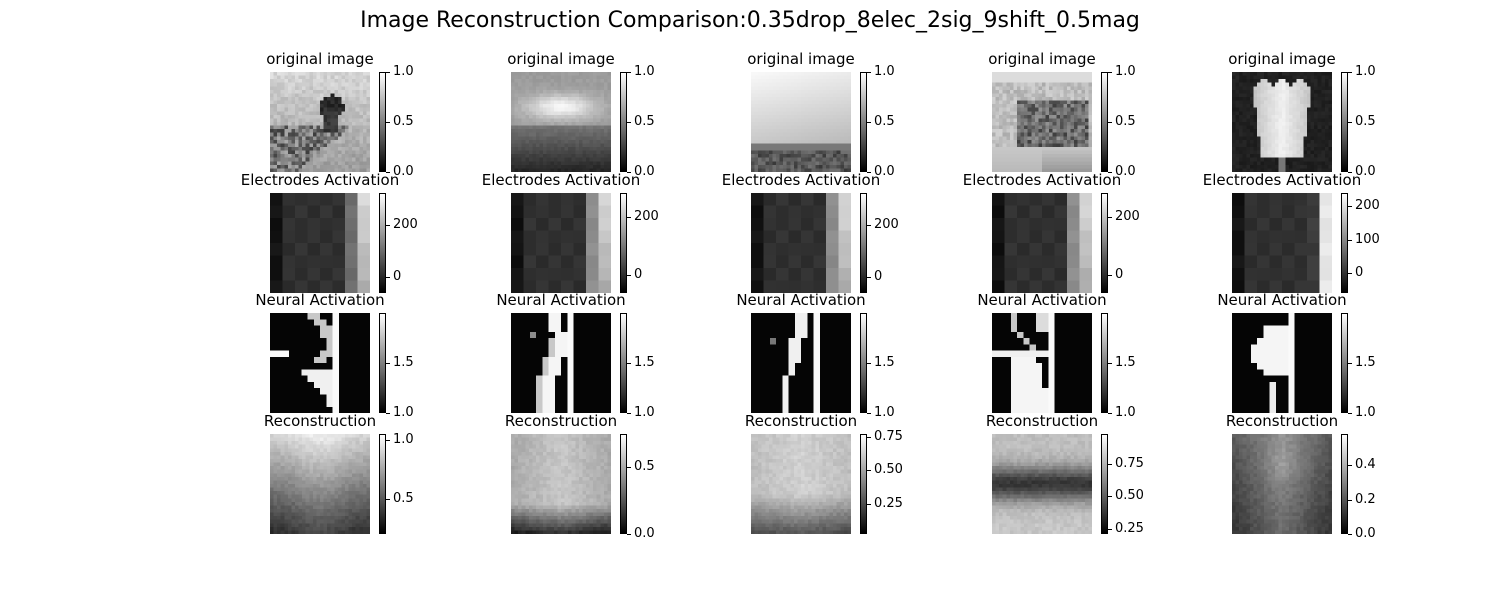  I want to click on colorbar-tick-label: 0.4, so click(1365, 464).